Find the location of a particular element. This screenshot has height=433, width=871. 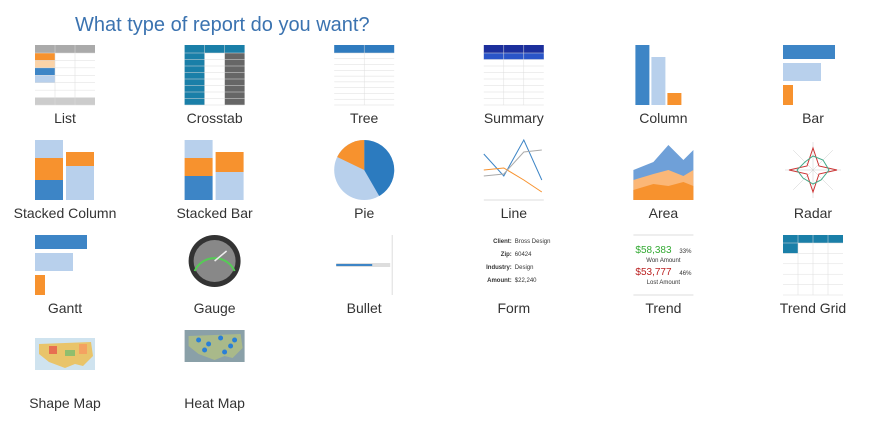

report-option: Crosstab is located at coordinates (214, 85).